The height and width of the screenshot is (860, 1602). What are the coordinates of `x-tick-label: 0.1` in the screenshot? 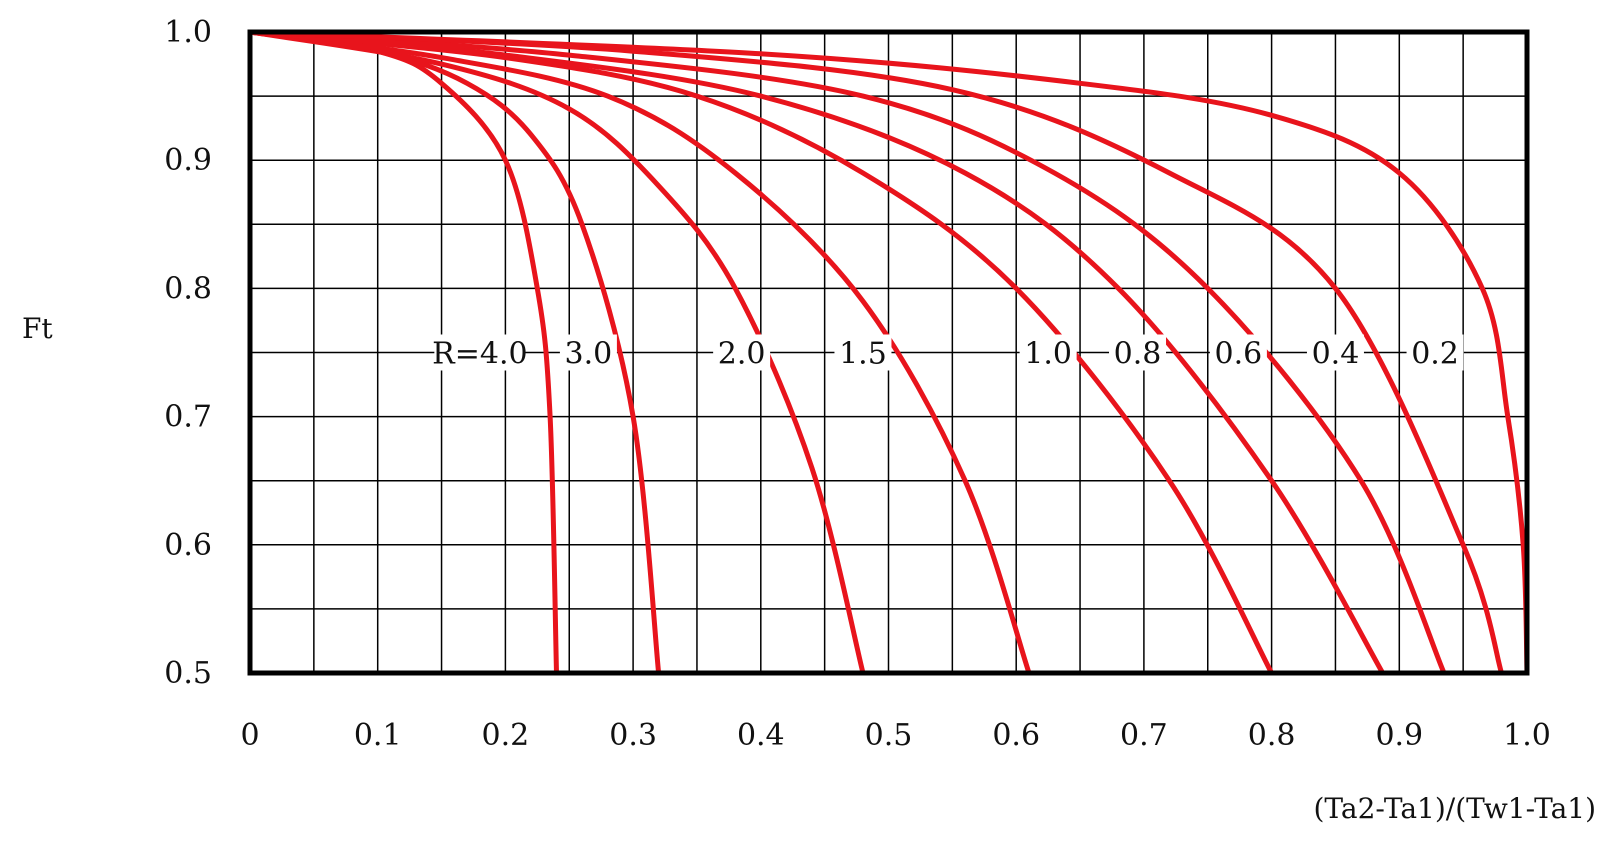 It's located at (378, 735).